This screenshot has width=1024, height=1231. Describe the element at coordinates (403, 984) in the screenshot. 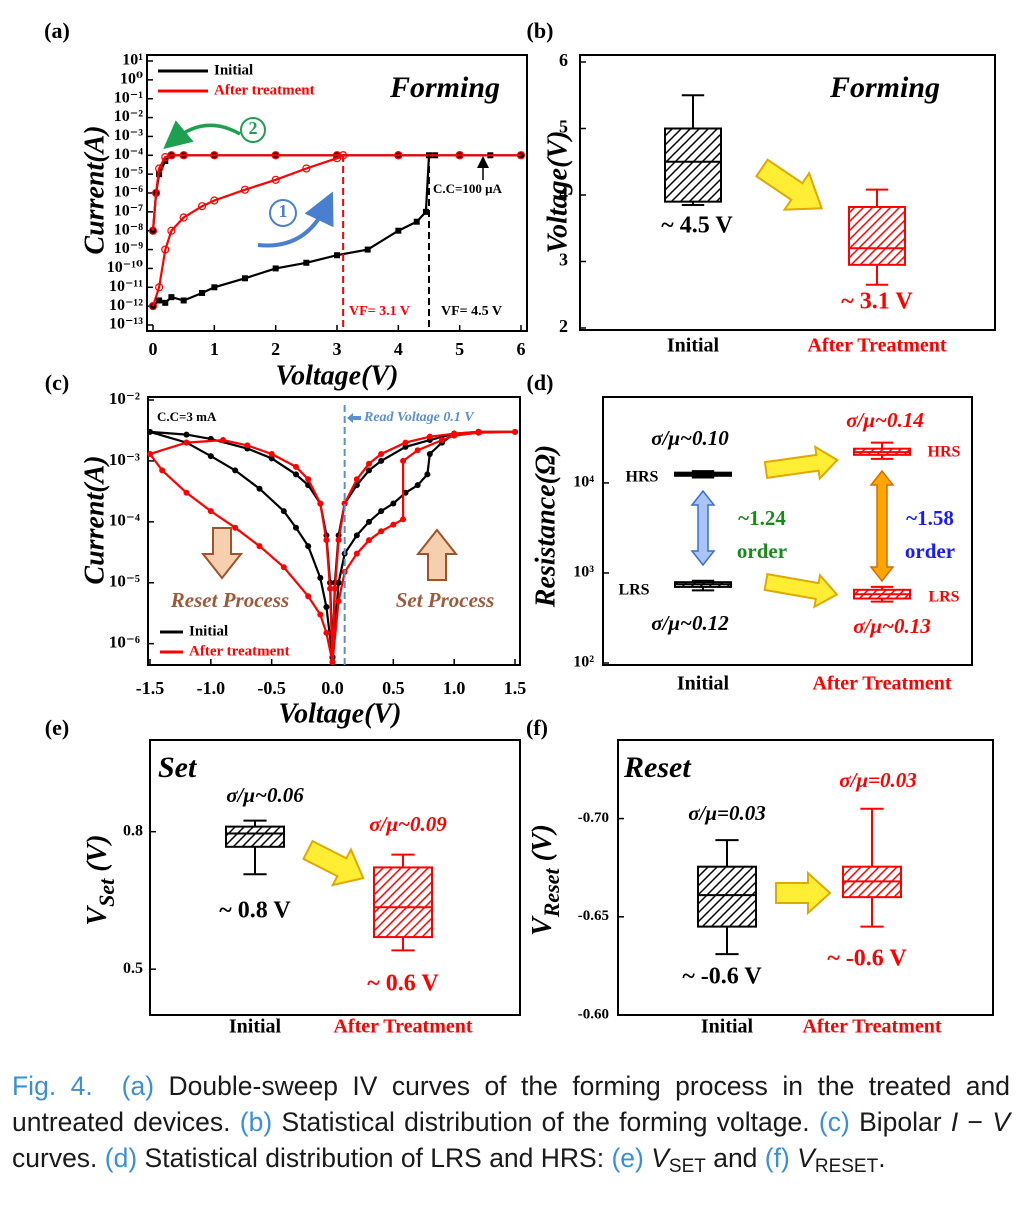

I see `value-label: ~ 0.6 V` at that location.